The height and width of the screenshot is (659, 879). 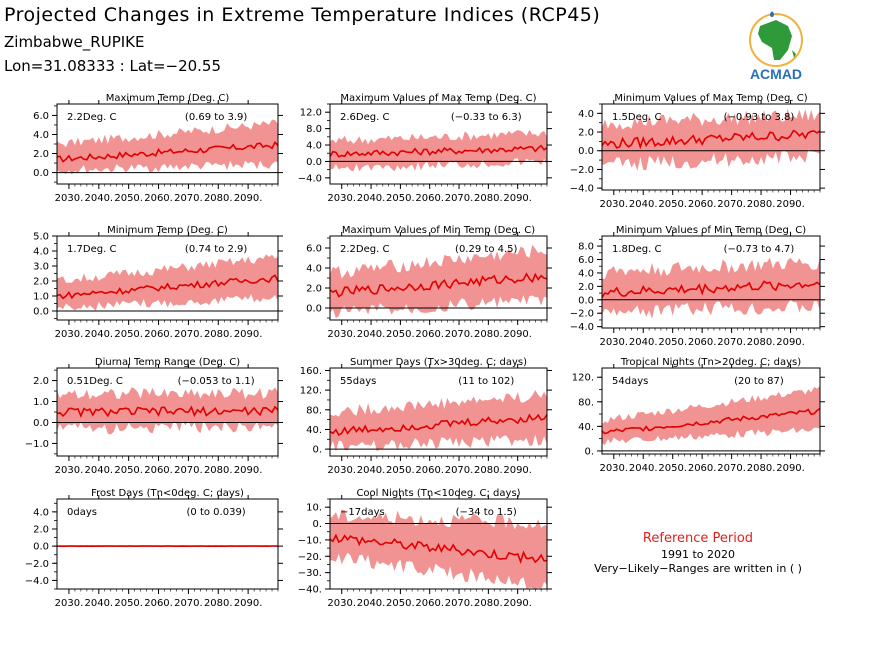 I want to click on station-name: Zimbabwe_RUPIKE, so click(x=74, y=42).